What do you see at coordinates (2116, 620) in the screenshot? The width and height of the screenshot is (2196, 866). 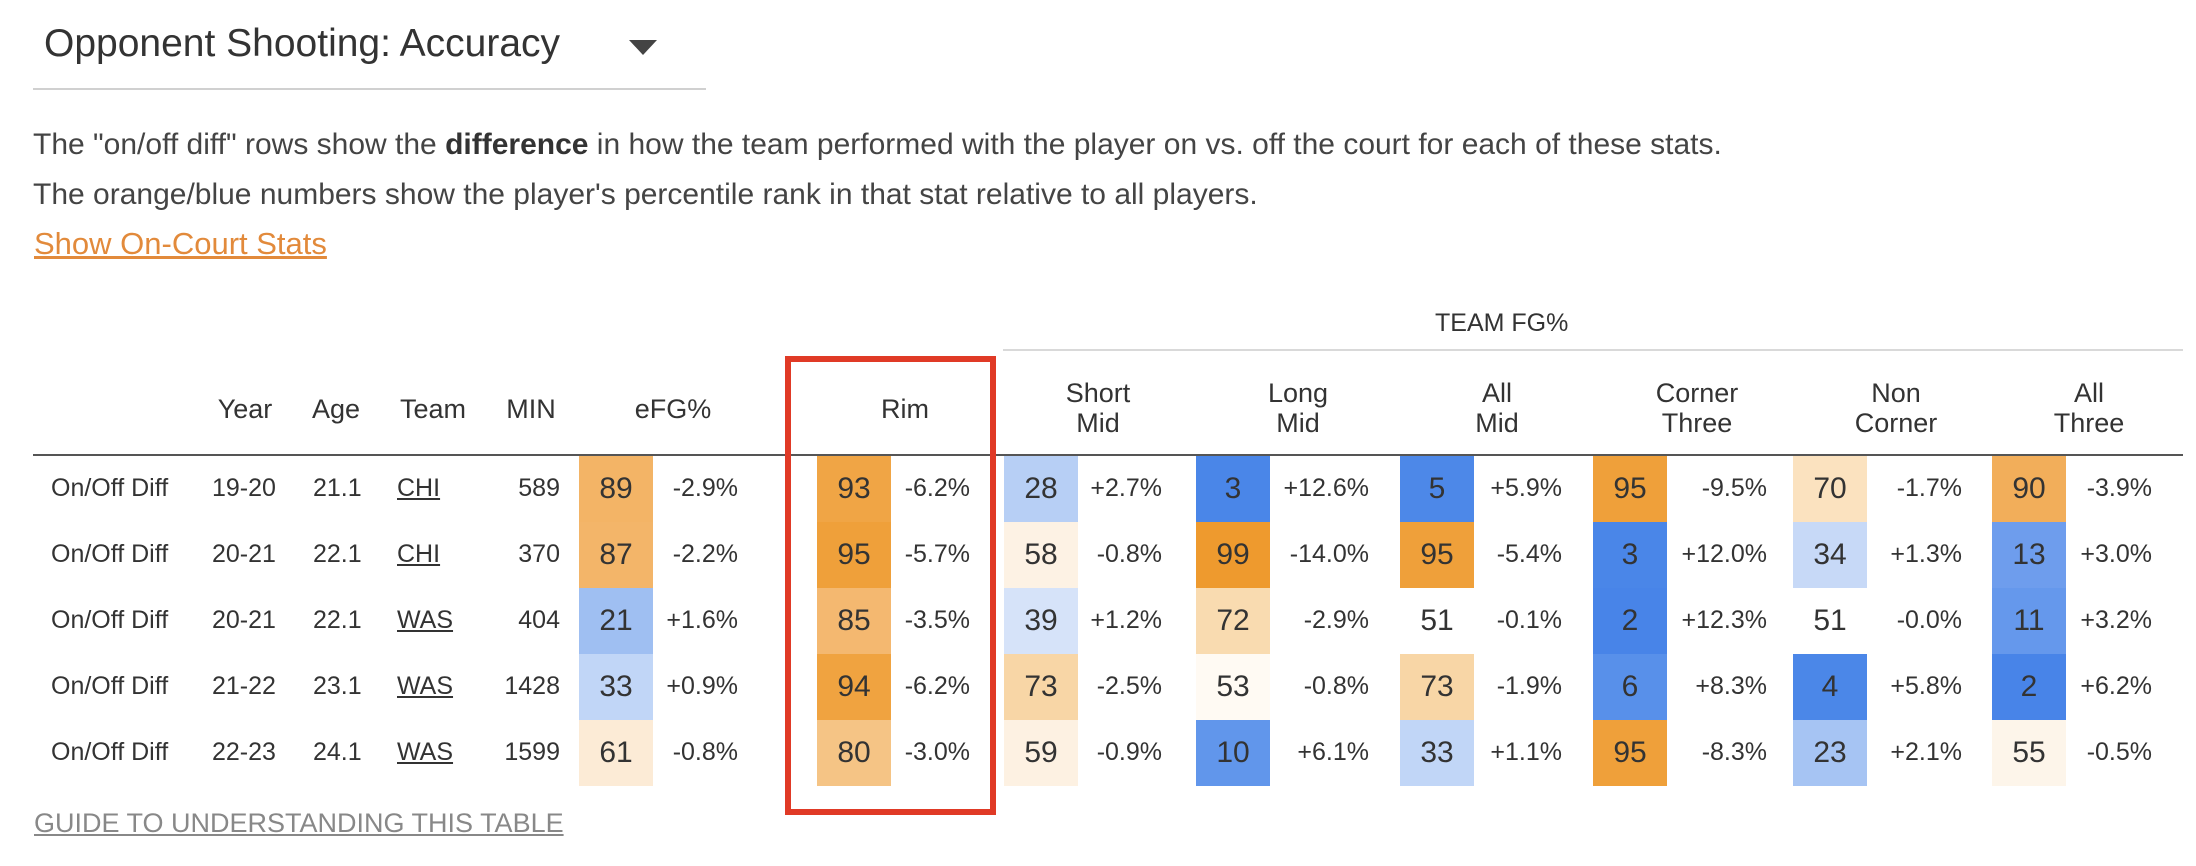 I see `all-three-diff-cell: +3.2%` at bounding box center [2116, 620].